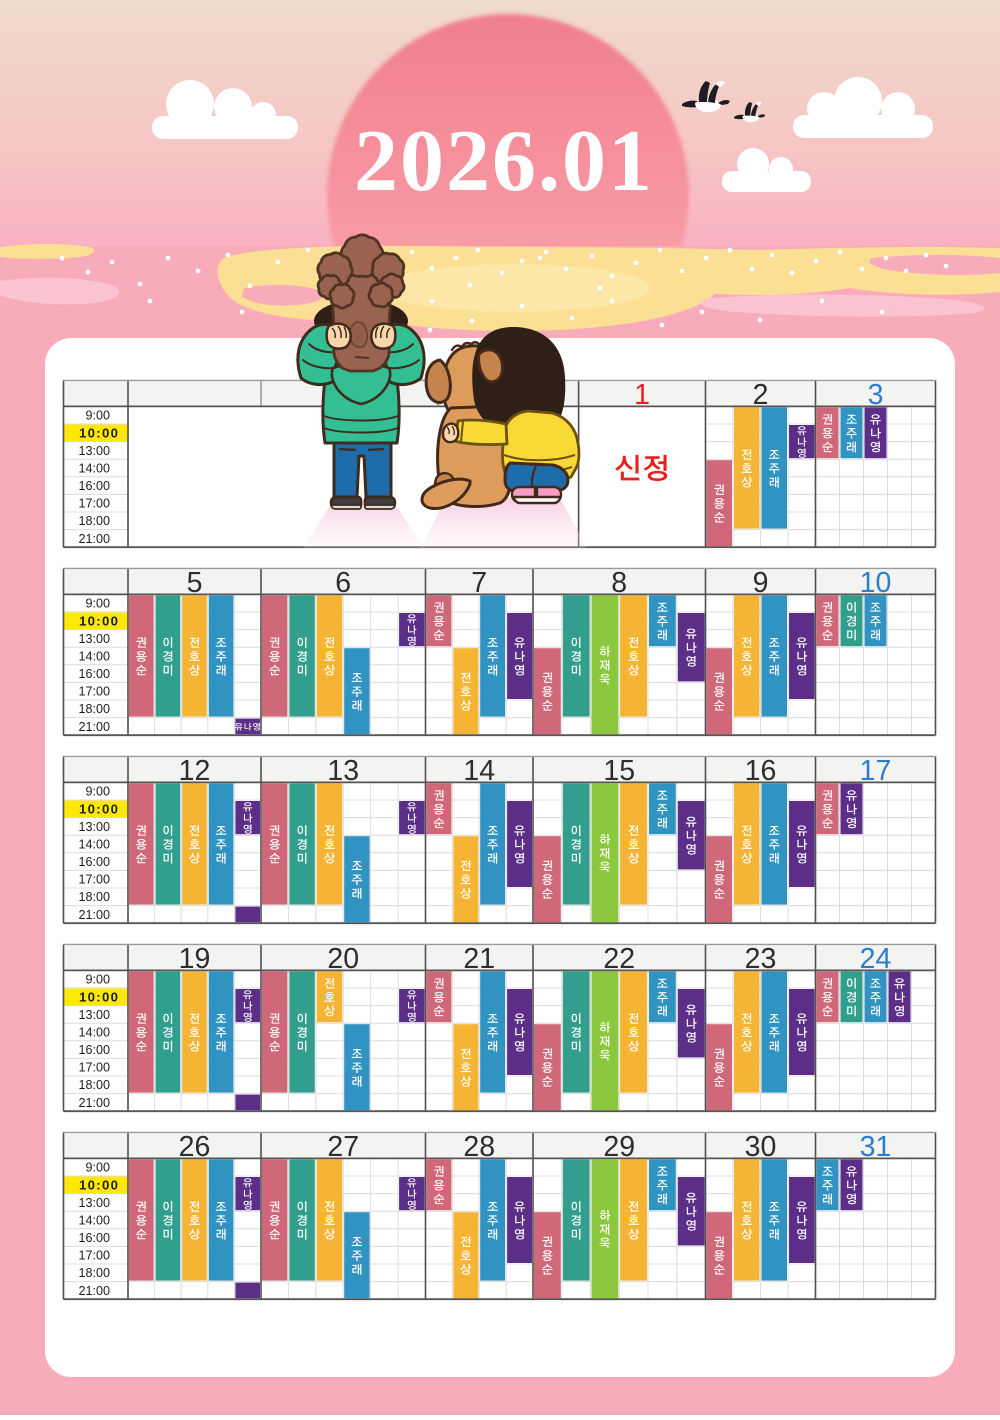 This screenshot has width=1000, height=1420. What do you see at coordinates (479, 583) in the screenshot?
I see `svg-text: 7` at bounding box center [479, 583].